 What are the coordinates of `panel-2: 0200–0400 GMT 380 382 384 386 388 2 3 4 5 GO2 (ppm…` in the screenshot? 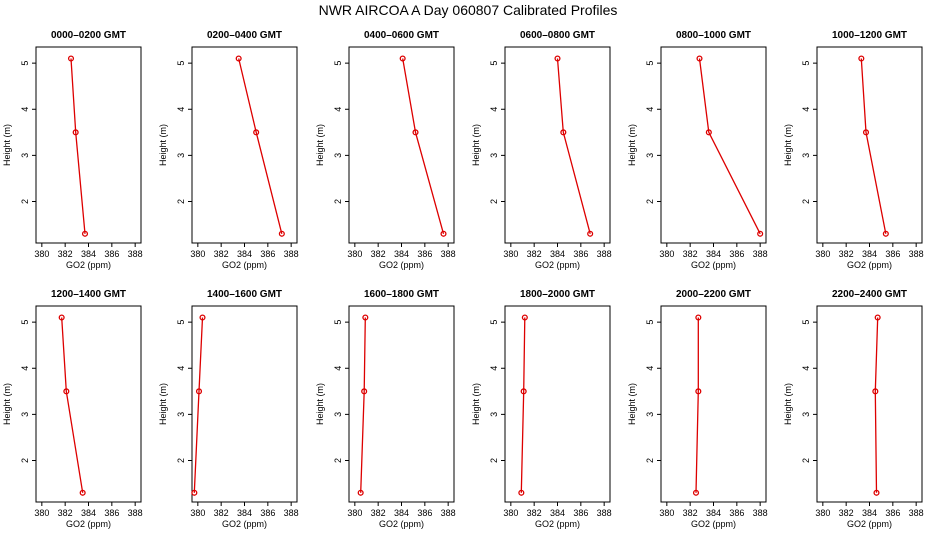 It's located at (228, 150).